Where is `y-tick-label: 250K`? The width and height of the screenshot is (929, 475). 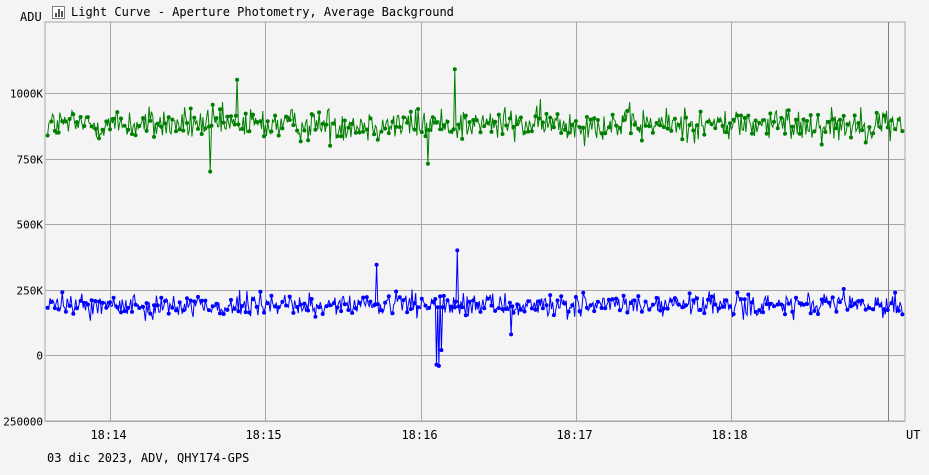 y-tick-label: 250K is located at coordinates (30, 291).